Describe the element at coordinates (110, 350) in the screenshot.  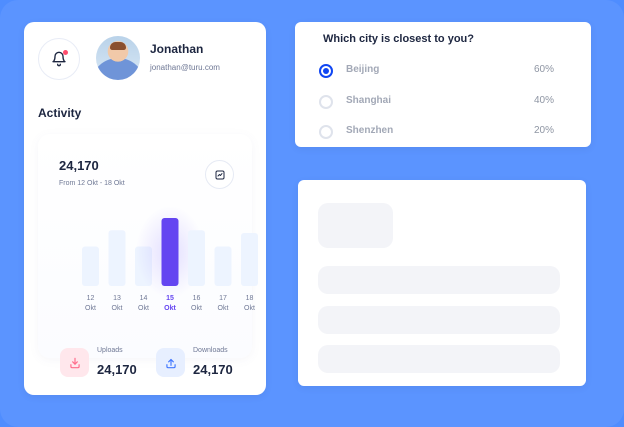
I see `uploads-label: Uploads` at that location.